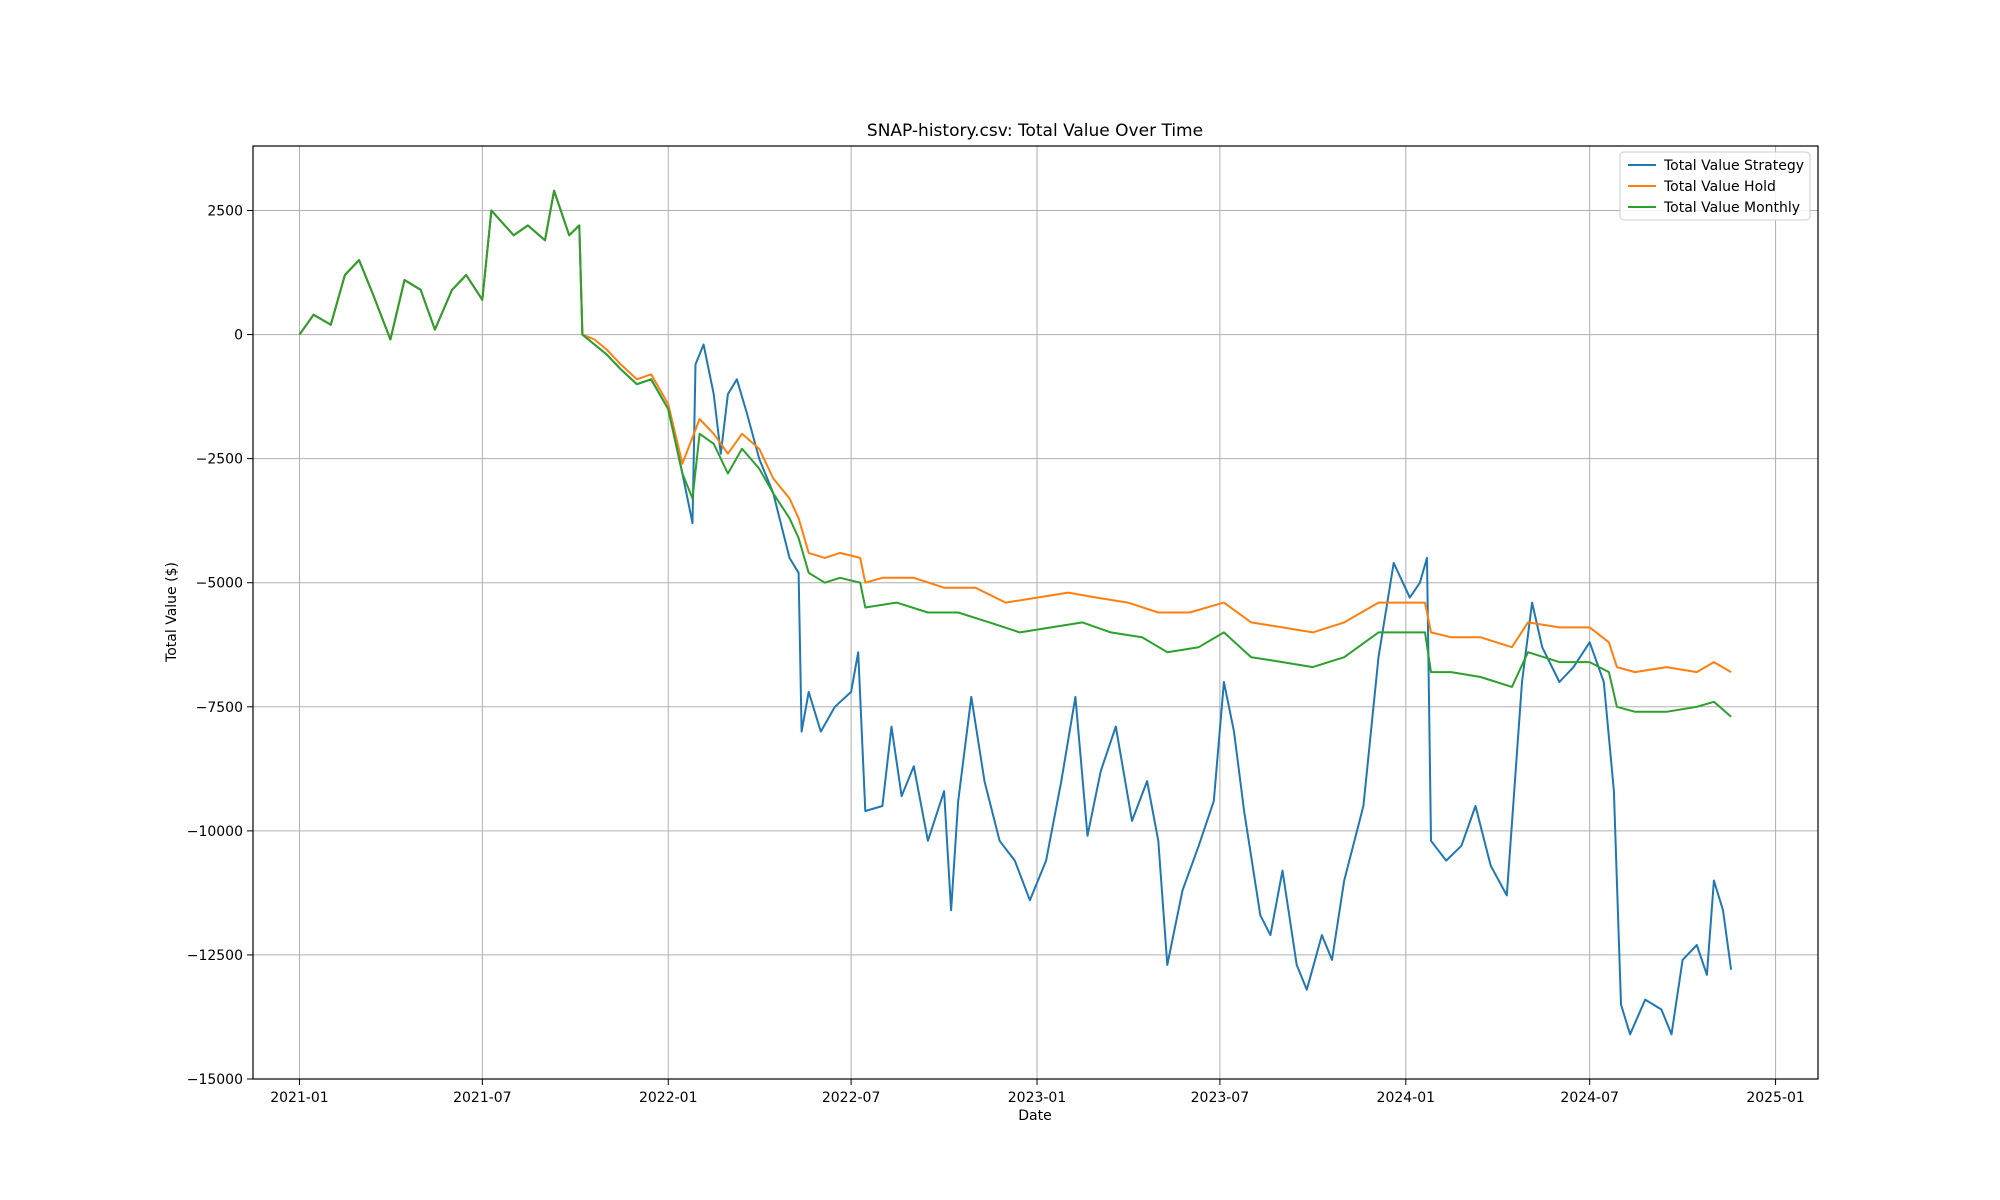 The image size is (2000, 1200). Describe the element at coordinates (668, 1098) in the screenshot. I see `x-tick-label: 2022-01` at that location.